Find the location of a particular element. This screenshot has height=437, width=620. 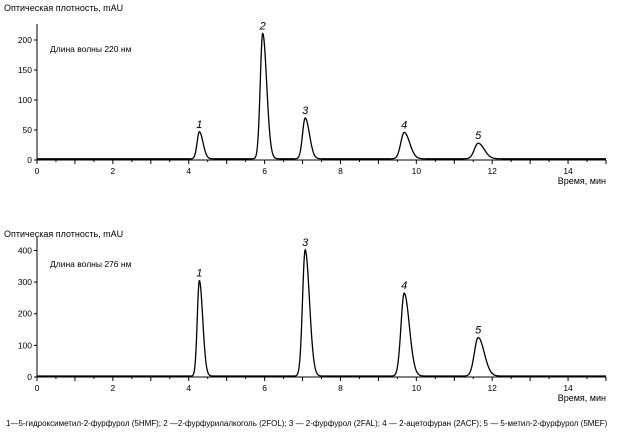

wavelength-annotation: Длина волны 220 нм is located at coordinates (91, 49).